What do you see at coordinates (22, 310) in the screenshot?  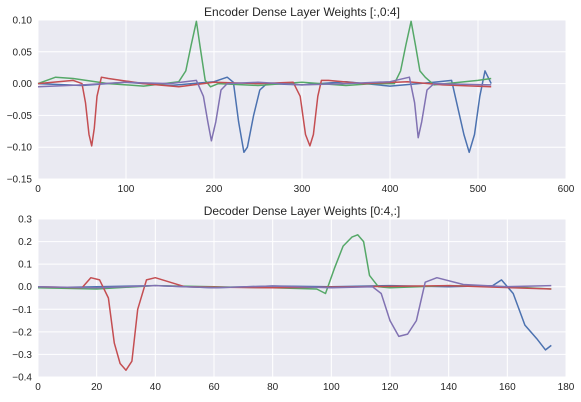 I see `y-tick-label: −0.1` at bounding box center [22, 310].